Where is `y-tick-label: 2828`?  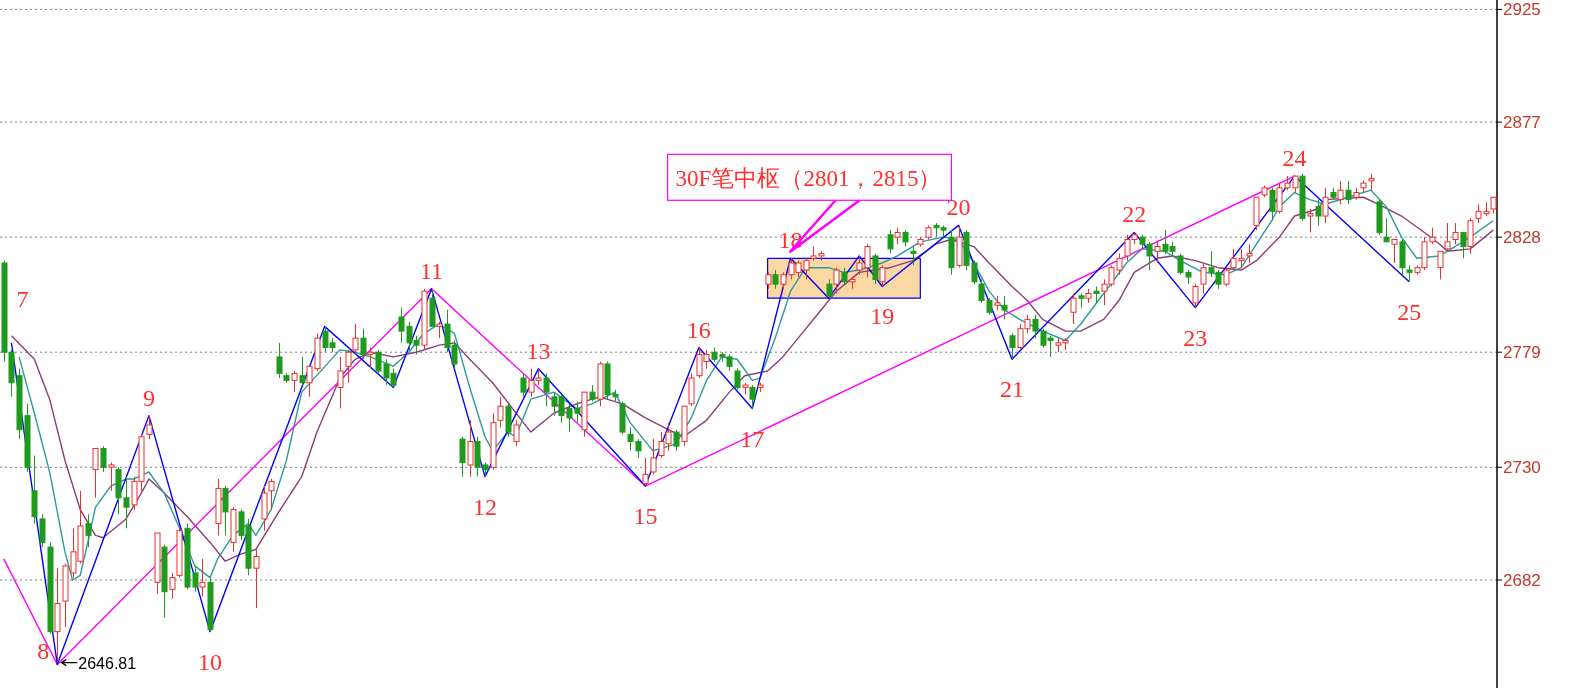 y-tick-label: 2828 is located at coordinates (1522, 238).